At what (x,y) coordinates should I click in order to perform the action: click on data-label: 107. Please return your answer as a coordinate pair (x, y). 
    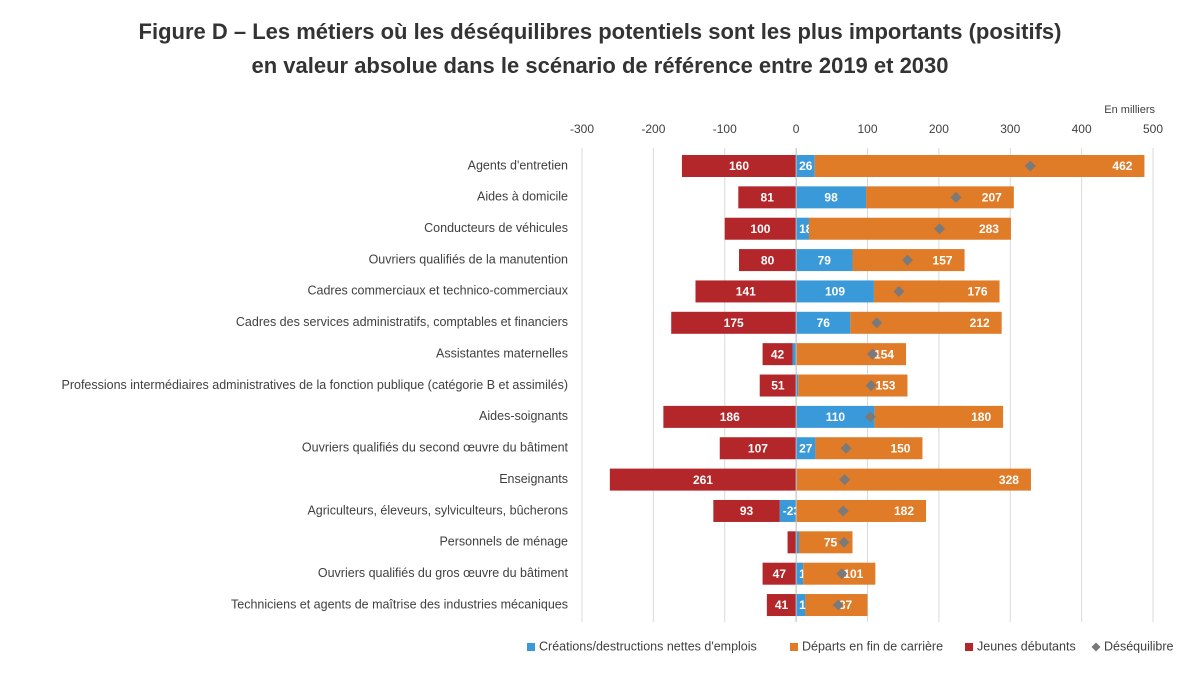
    Looking at the image, I should click on (758, 448).